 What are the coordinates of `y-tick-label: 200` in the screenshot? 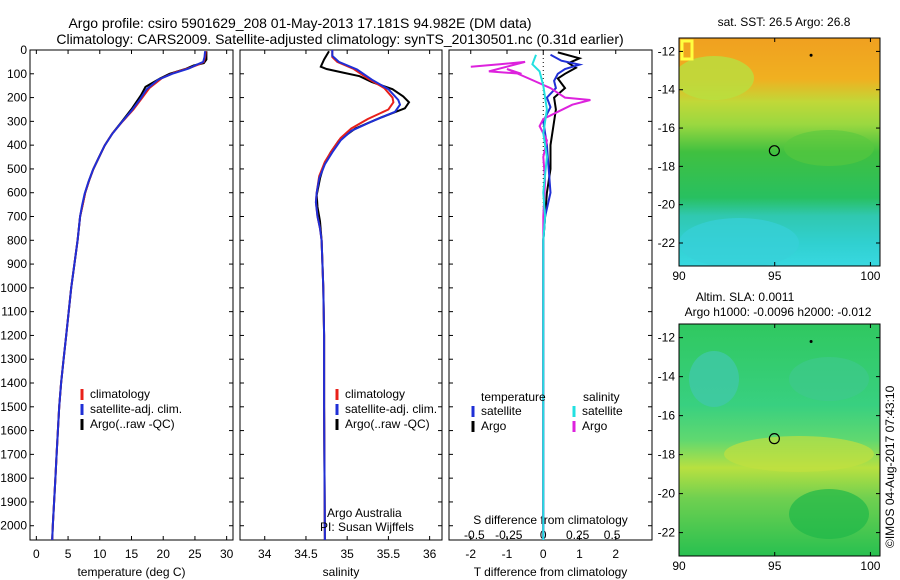 It's located at (17, 98).